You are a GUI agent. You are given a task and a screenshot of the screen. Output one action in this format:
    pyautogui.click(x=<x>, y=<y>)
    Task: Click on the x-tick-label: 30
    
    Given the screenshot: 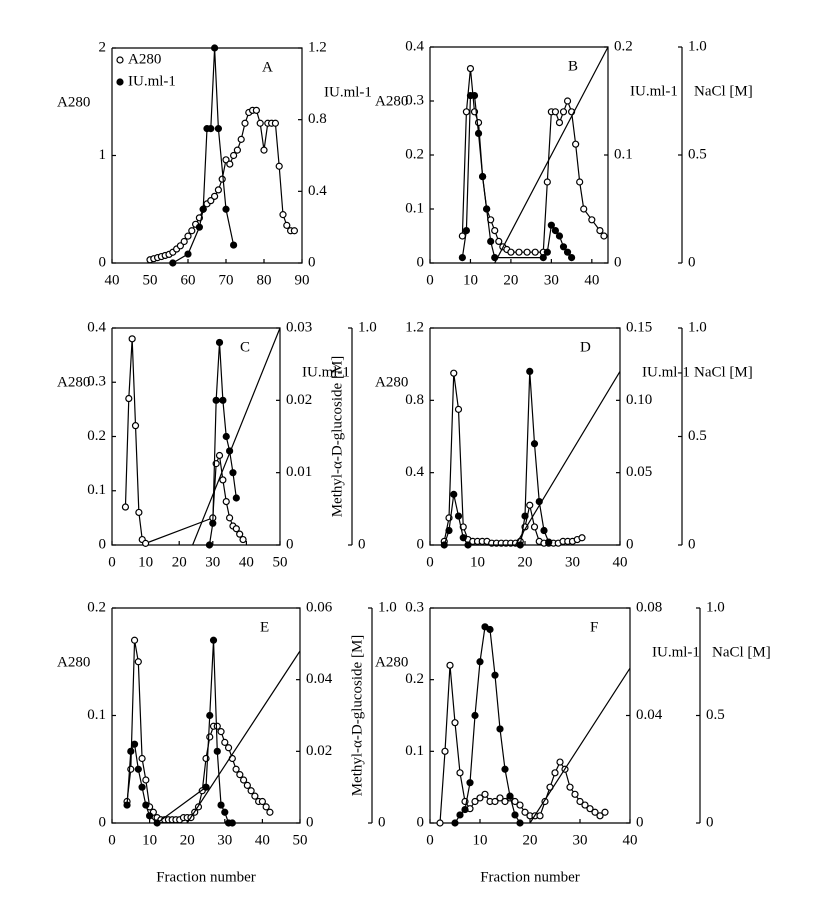 What is the action you would take?
    pyautogui.click(x=551, y=280)
    